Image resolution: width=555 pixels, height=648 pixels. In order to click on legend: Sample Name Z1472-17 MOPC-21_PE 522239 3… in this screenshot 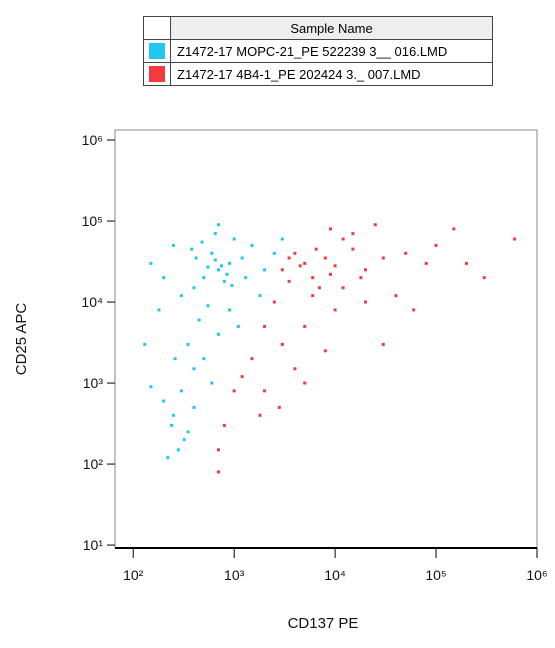, I will do `click(318, 51)`.